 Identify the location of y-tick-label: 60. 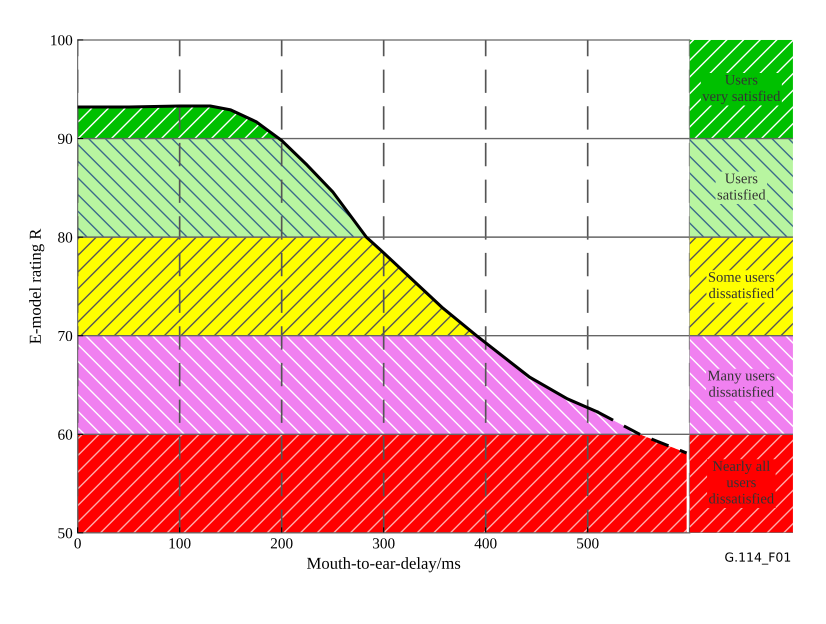
(65, 434).